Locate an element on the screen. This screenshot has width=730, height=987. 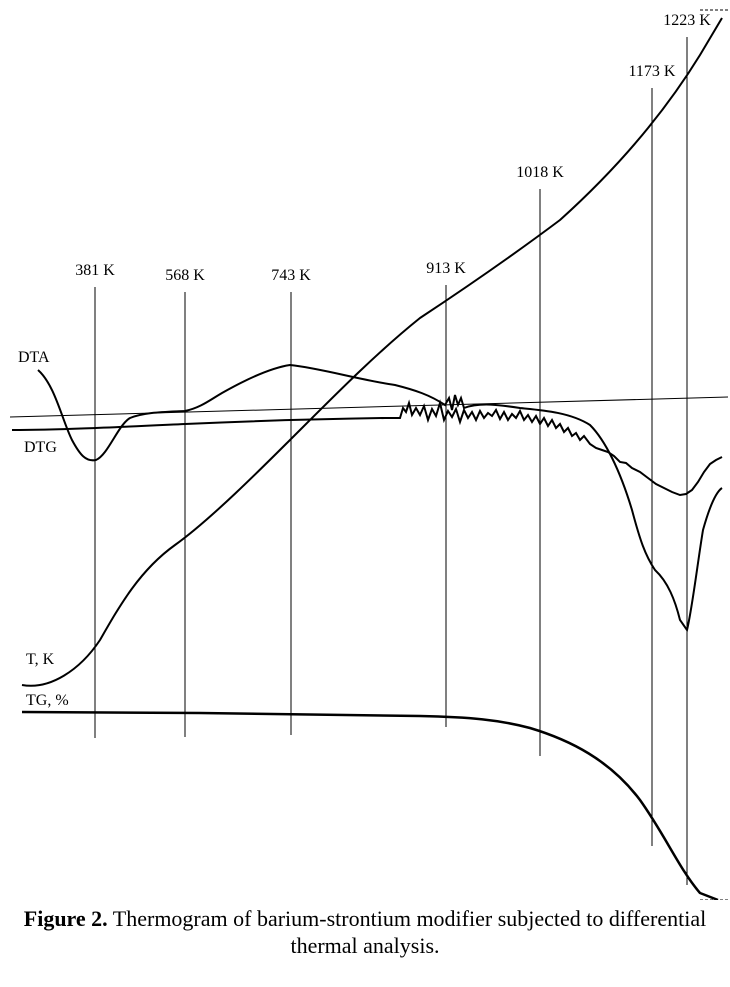
curve-labels: DTA DTG T, K TG, % is located at coordinates (43, 529).